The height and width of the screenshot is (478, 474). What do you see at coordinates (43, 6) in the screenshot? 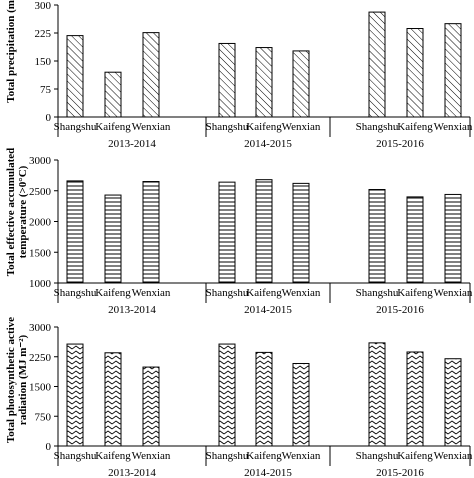
I see `y-tick-label: 300` at bounding box center [43, 6].